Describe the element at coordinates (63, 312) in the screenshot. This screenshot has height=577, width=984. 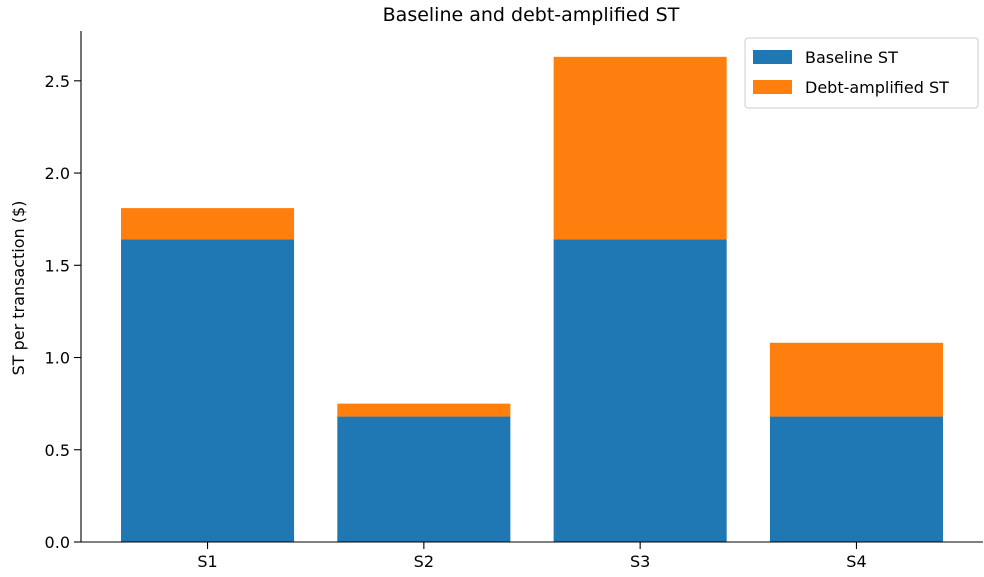
I see `y-axis-ticks: 0.0 0.5 1.0 1.5 2.0 2.5` at that location.